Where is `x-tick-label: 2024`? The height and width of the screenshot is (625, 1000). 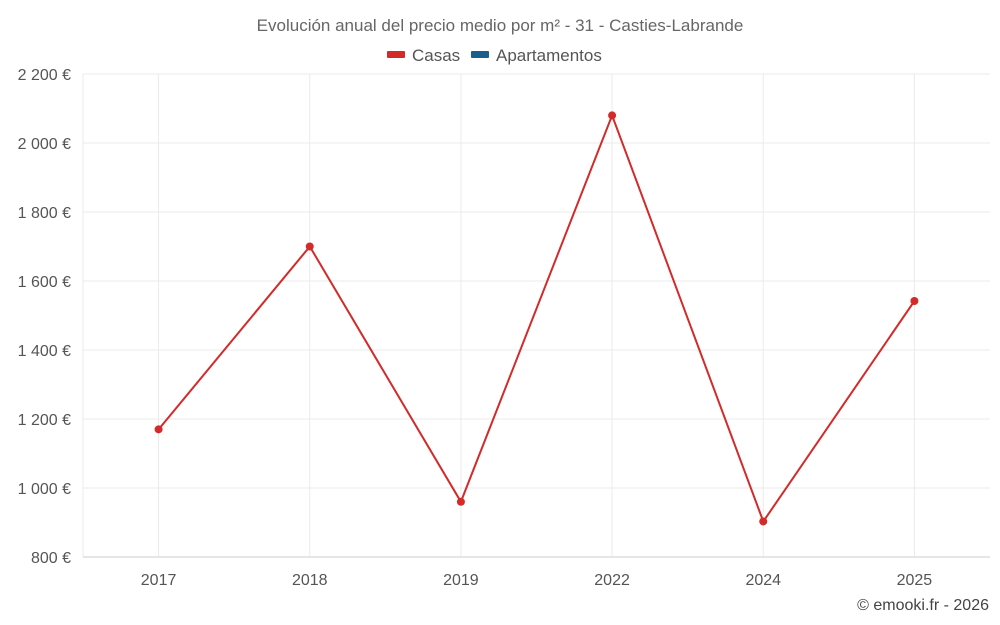
x-tick-label: 2024 is located at coordinates (763, 580).